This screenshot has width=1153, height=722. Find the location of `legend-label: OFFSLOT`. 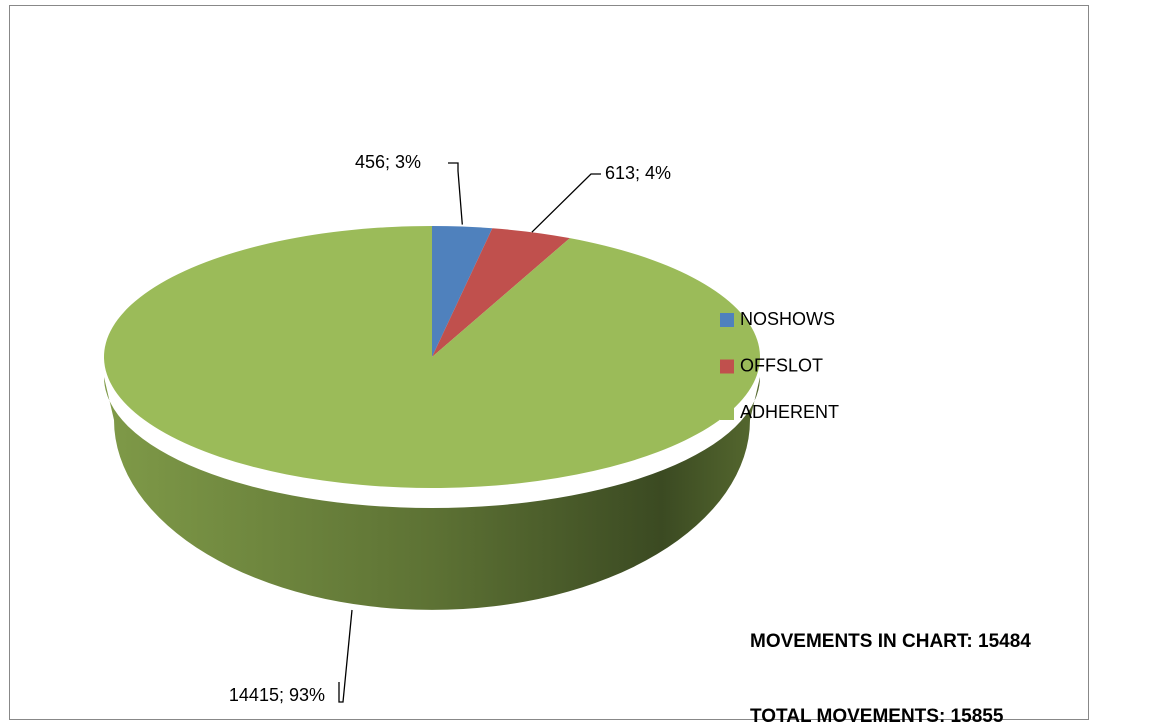

legend-label: OFFSLOT is located at coordinates (781, 365).